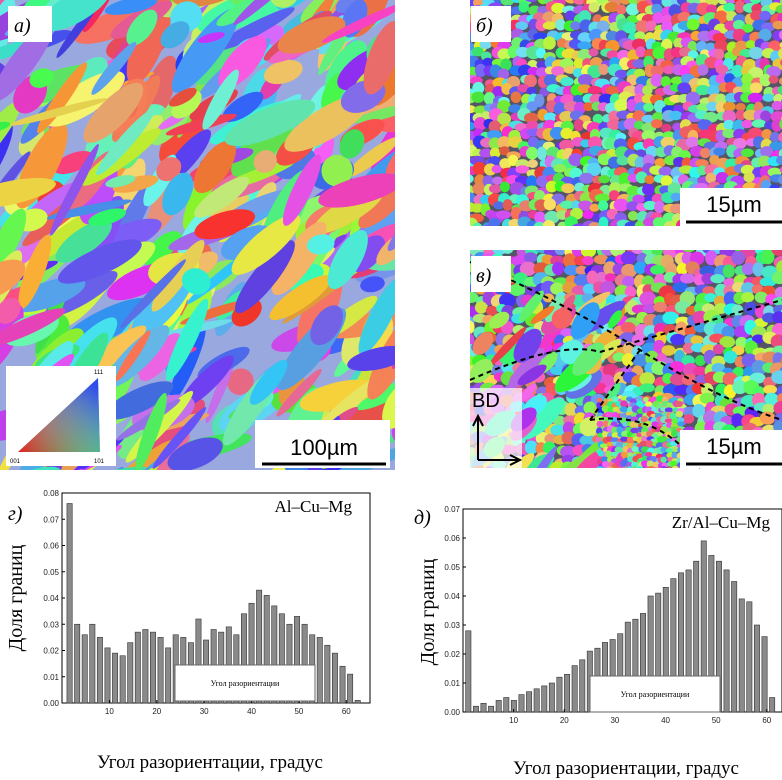  I want to click on annotation: Угол разориентации, so click(655, 694).